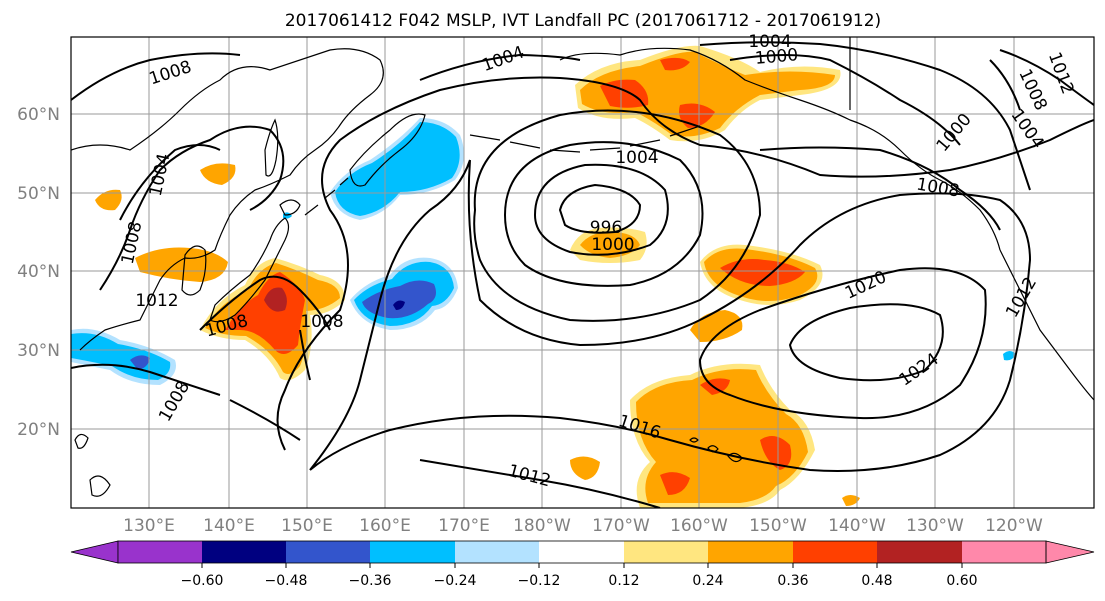 Image resolution: width=1105 pixels, height=601 pixels. What do you see at coordinates (585, 468) in the screenshot?
I see `shade-20n-orange` at bounding box center [585, 468].